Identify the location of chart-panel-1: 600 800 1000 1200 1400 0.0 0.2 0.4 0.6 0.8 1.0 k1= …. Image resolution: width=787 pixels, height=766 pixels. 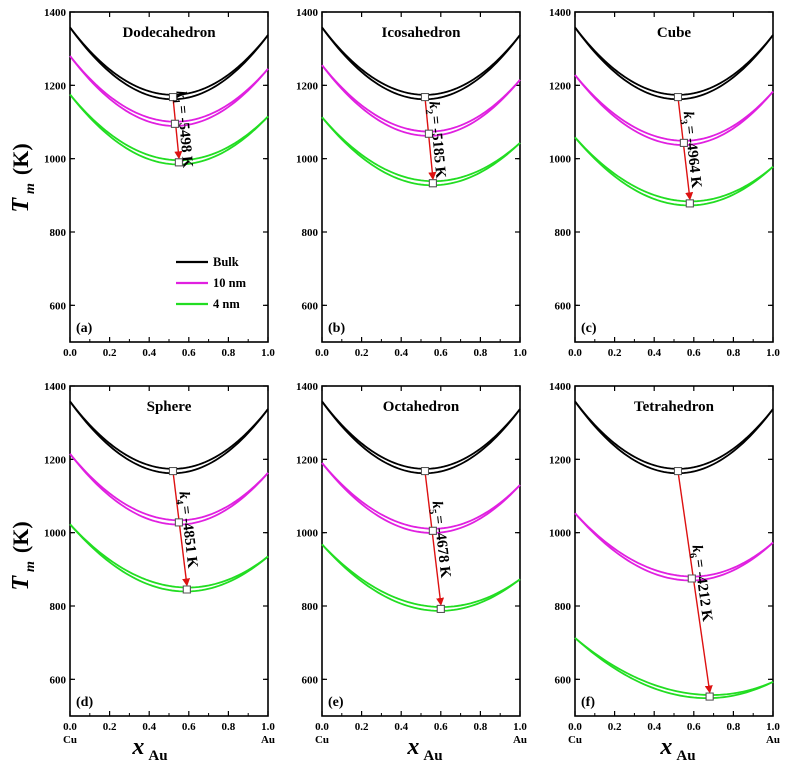
(159, 183).